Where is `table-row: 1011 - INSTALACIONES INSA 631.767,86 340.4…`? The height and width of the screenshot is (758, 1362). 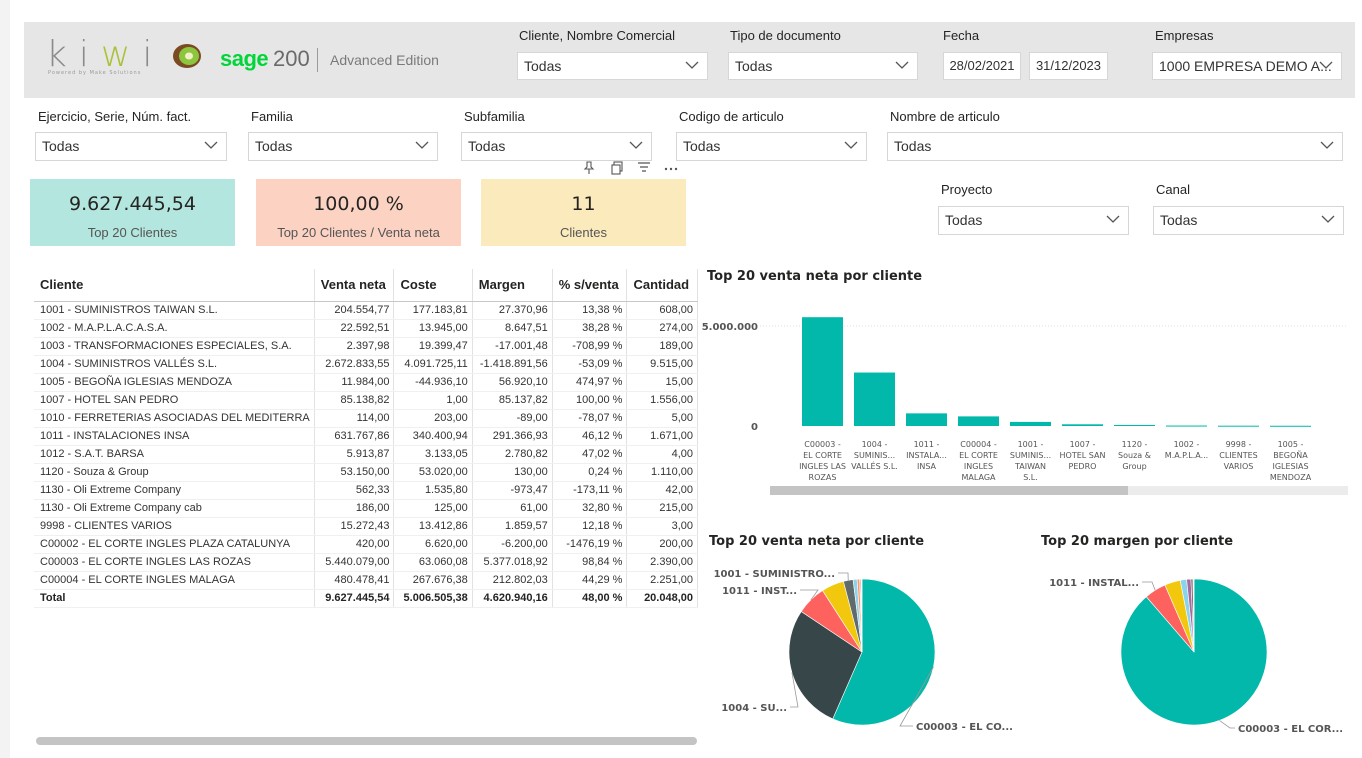
table-row: 1011 - INSTALACIONES INSA 631.767,86 340.4… is located at coordinates (366, 436).